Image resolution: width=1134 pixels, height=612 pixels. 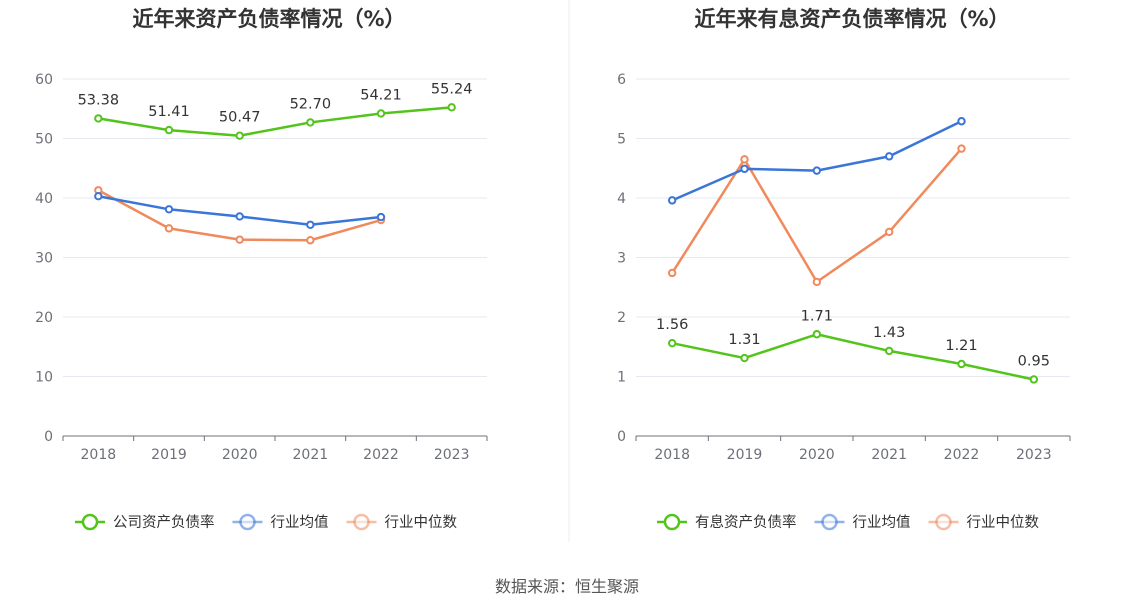 I want to click on chart-0-y-tick-label: 40, so click(x=44, y=199).